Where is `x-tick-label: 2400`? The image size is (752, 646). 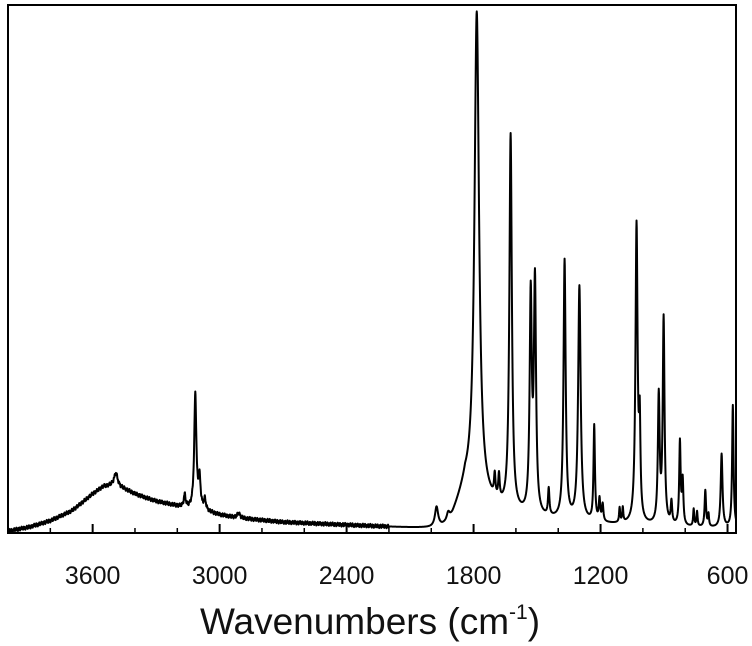
x-tick-label: 2400 is located at coordinates (347, 576).